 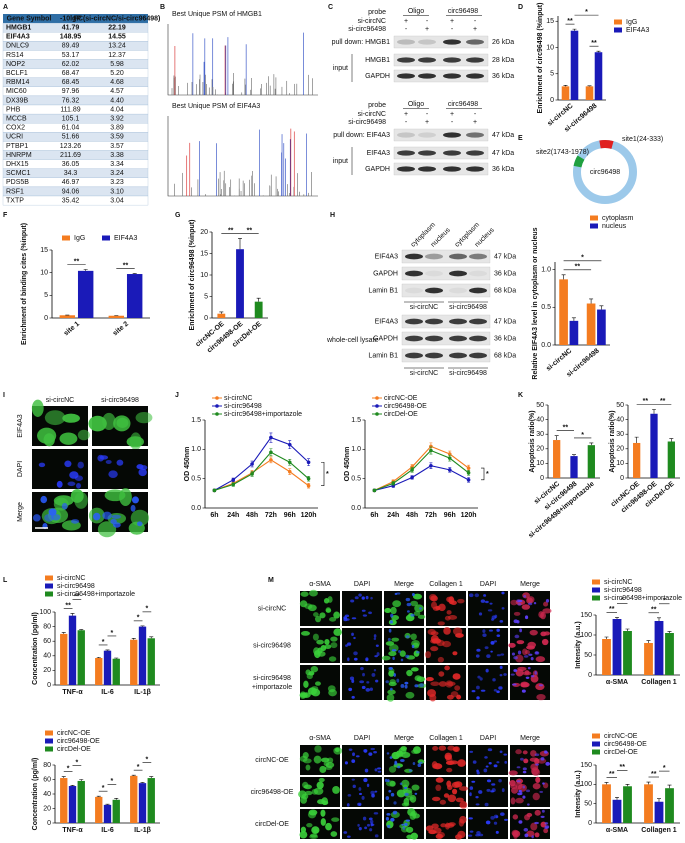 I want to click on y-tick-label: 0.5, so click(x=546, y=307).